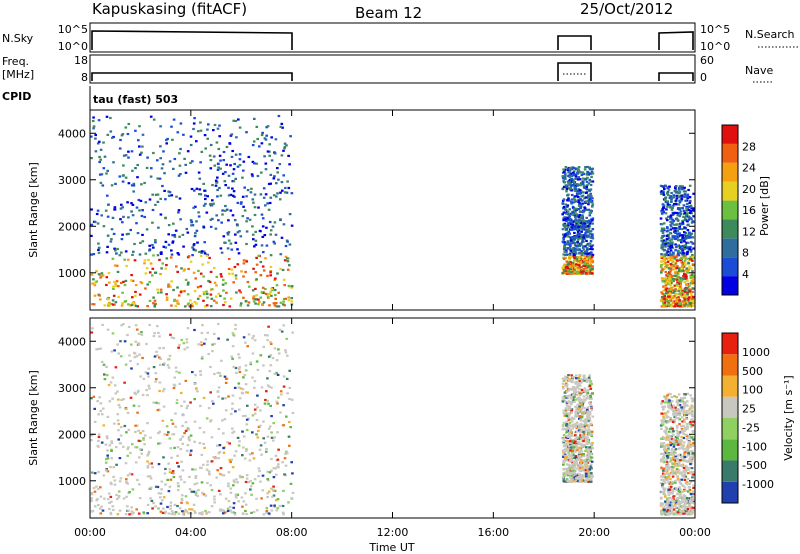 The image size is (800, 554). Describe the element at coordinates (770, 34) in the screenshot. I see `nsearch-label: N.Search` at that location.